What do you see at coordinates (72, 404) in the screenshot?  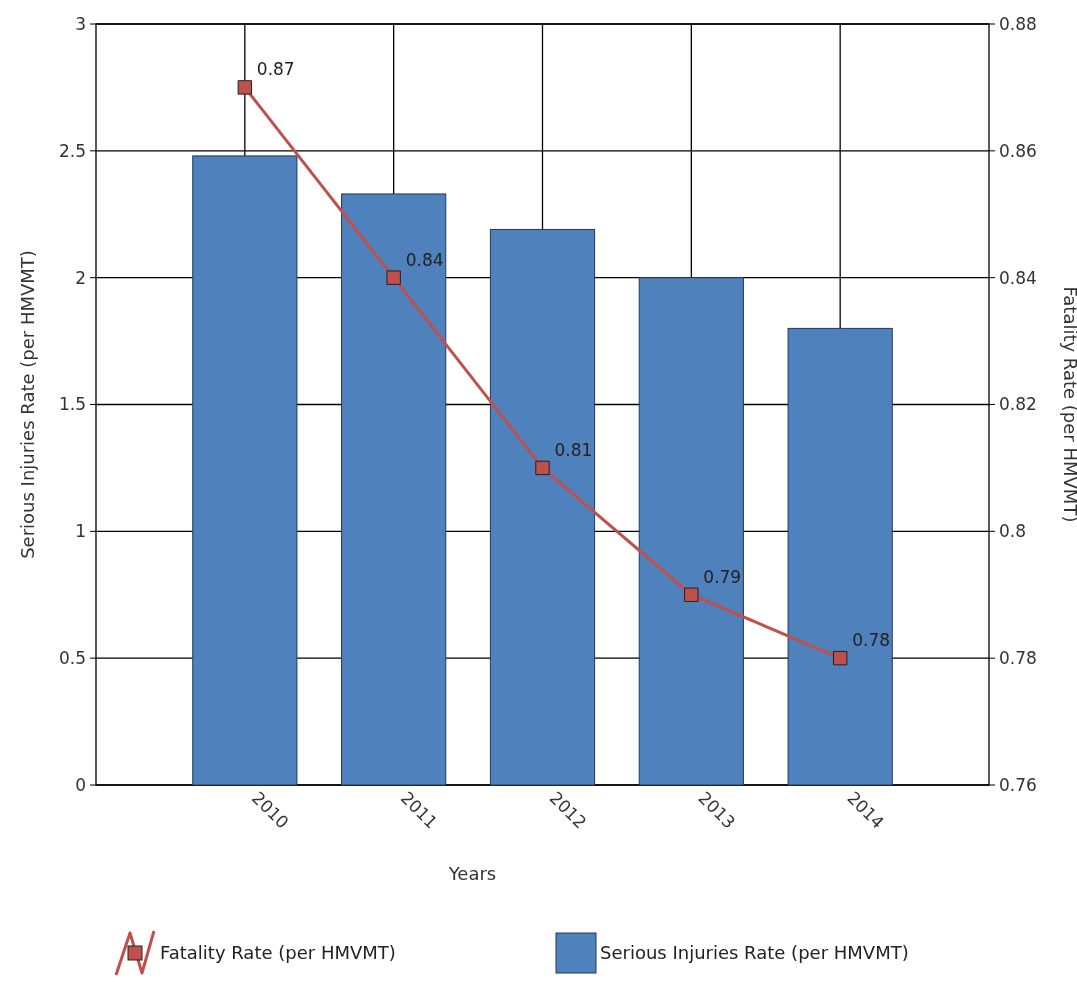 I see `y-tick-label: 1.5` at bounding box center [72, 404].